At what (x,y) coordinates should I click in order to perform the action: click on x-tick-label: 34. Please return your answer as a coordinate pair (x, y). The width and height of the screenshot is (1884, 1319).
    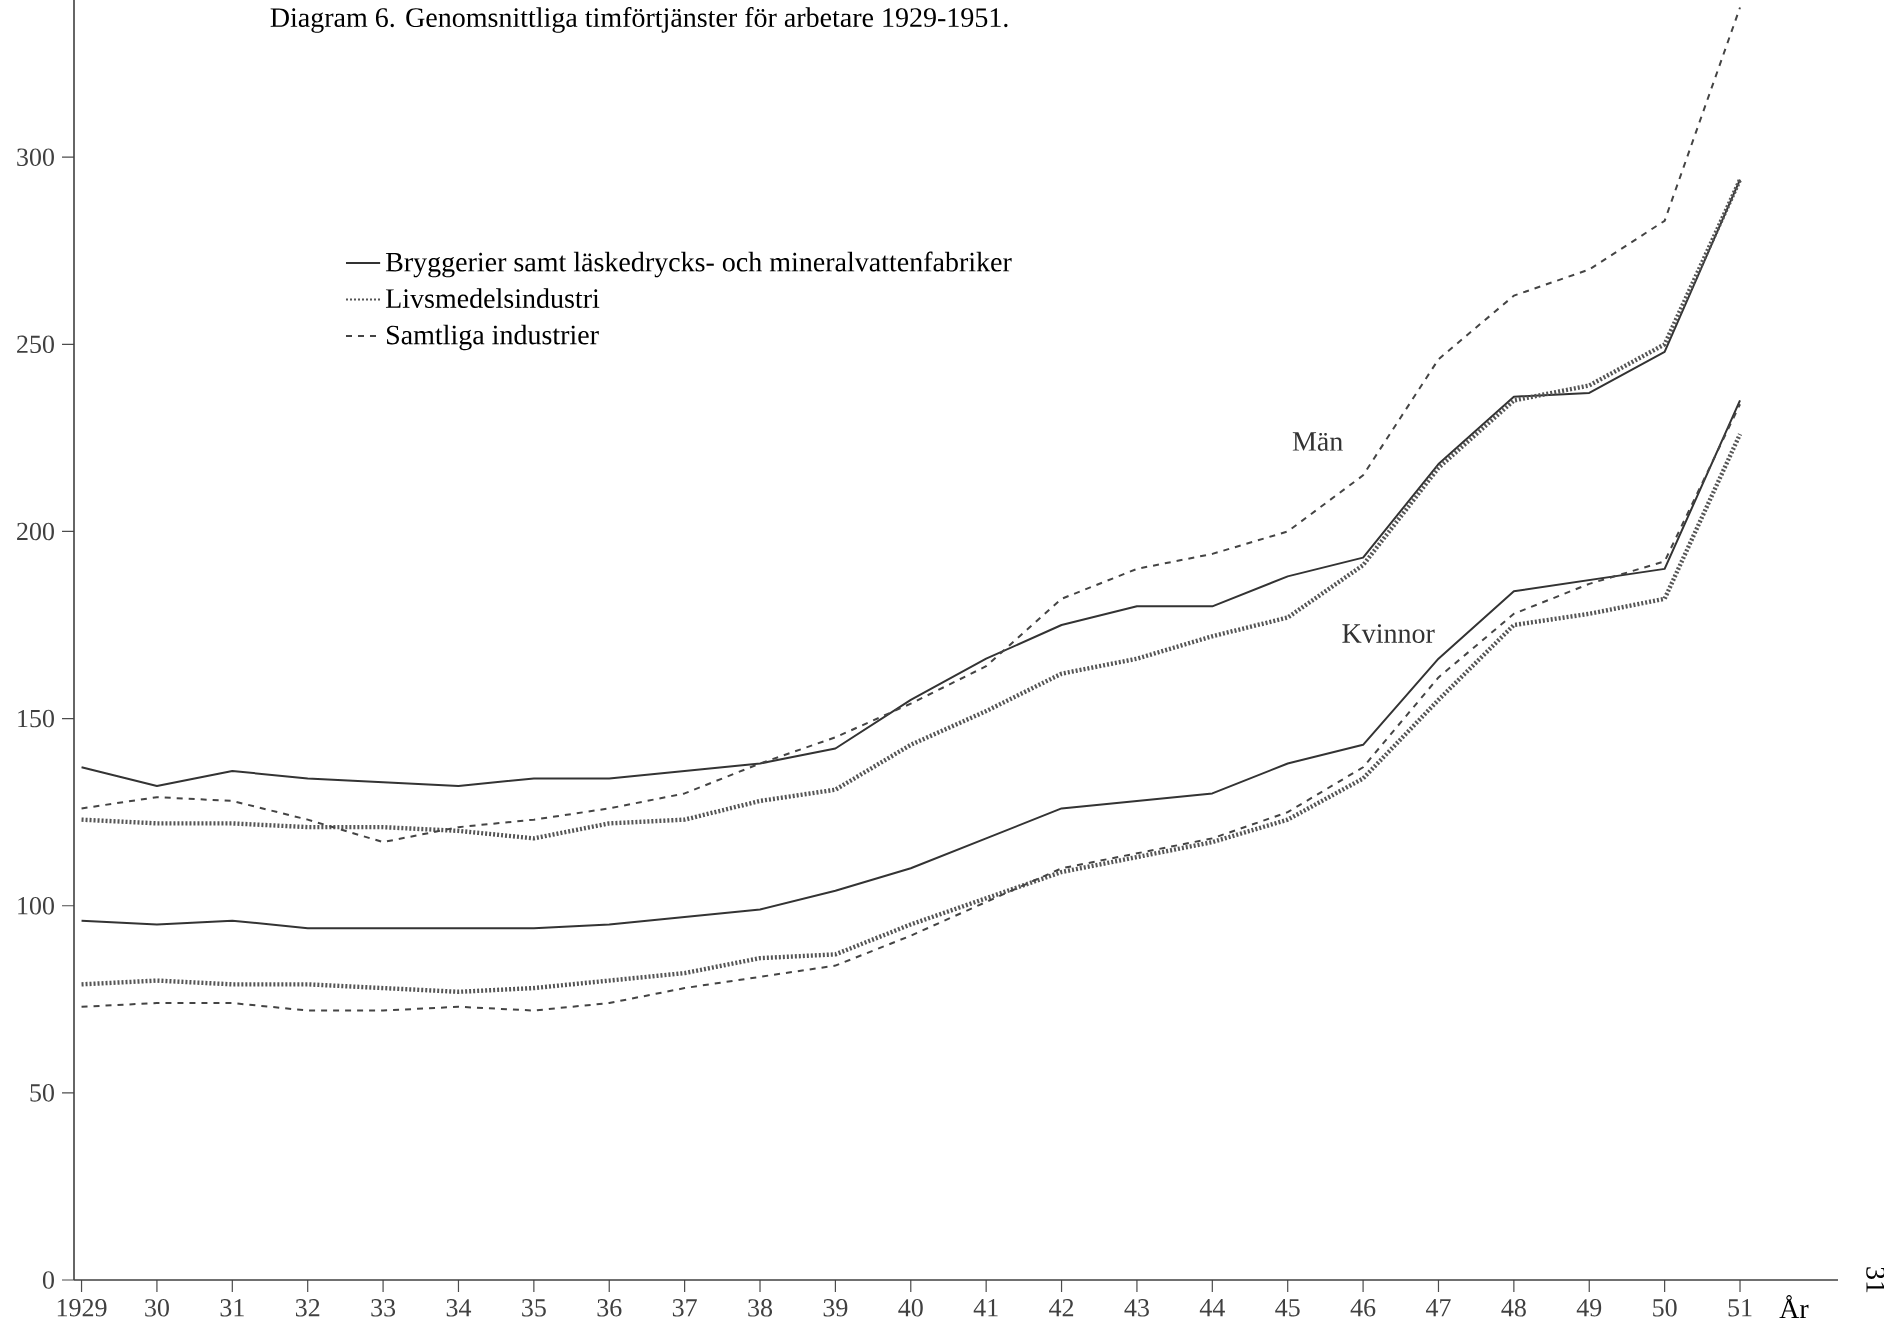
    Looking at the image, I should click on (459, 1308).